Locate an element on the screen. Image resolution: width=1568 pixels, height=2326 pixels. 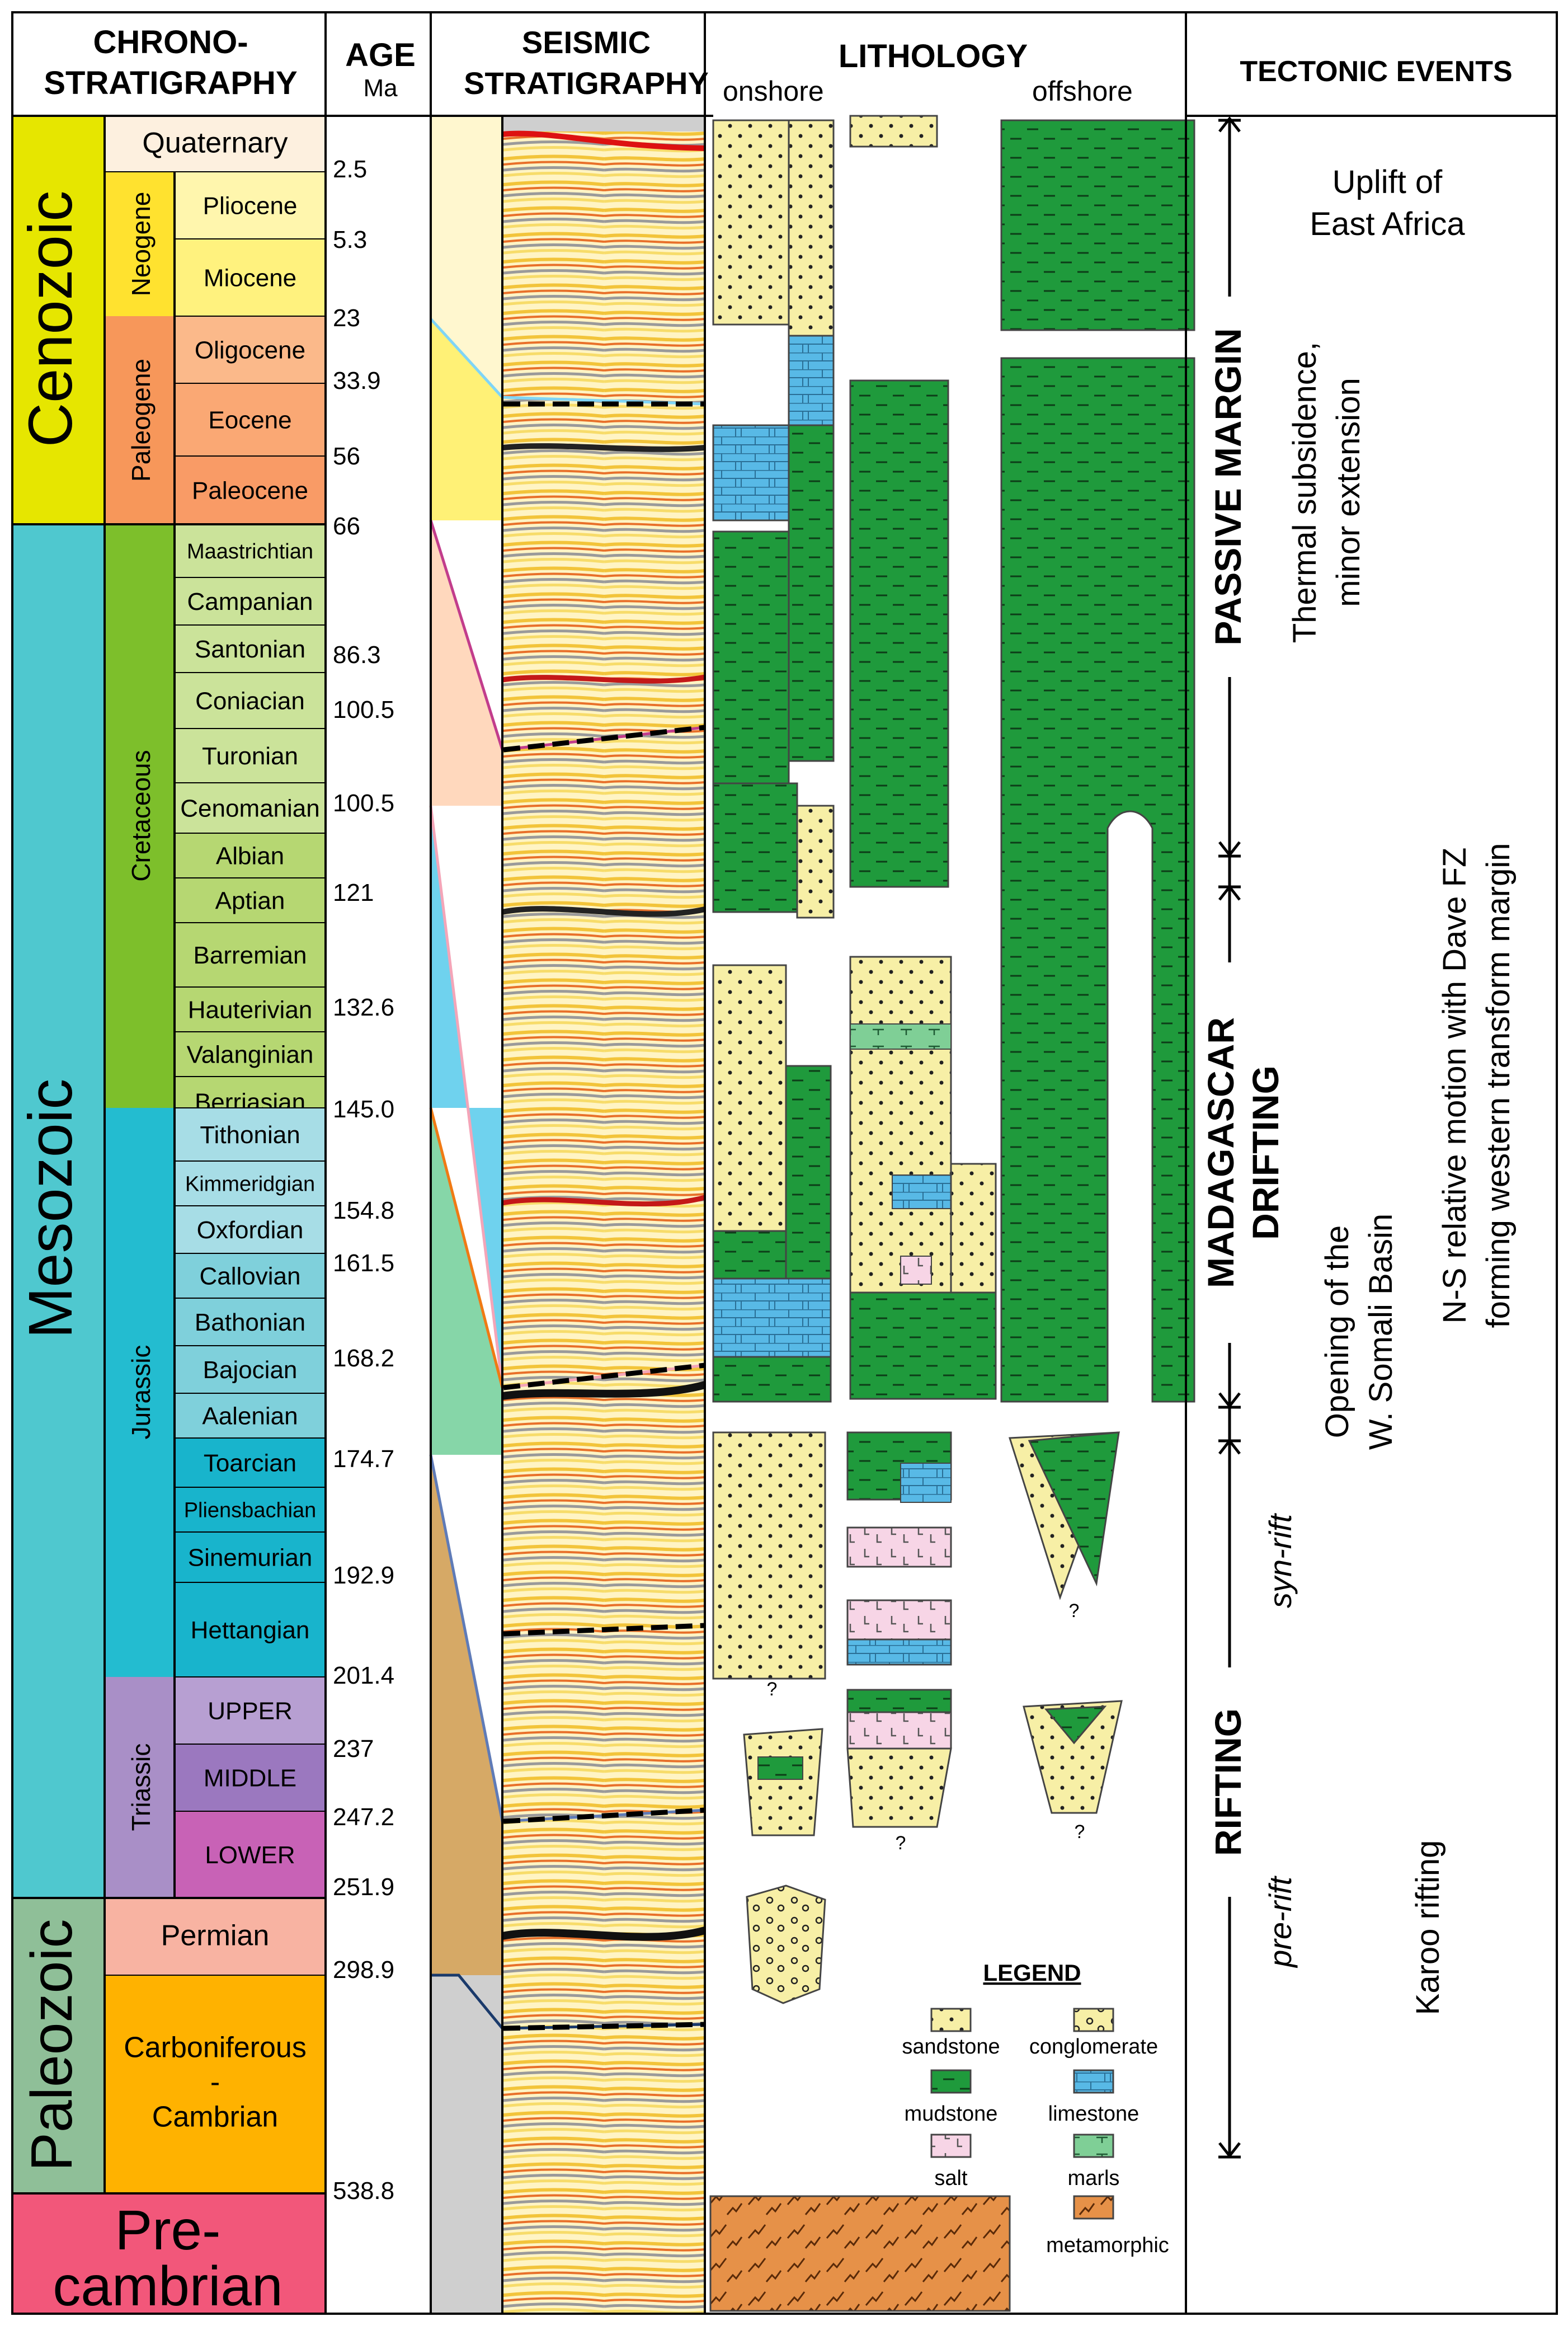
stage-label: Barremian is located at coordinates (251, 956).